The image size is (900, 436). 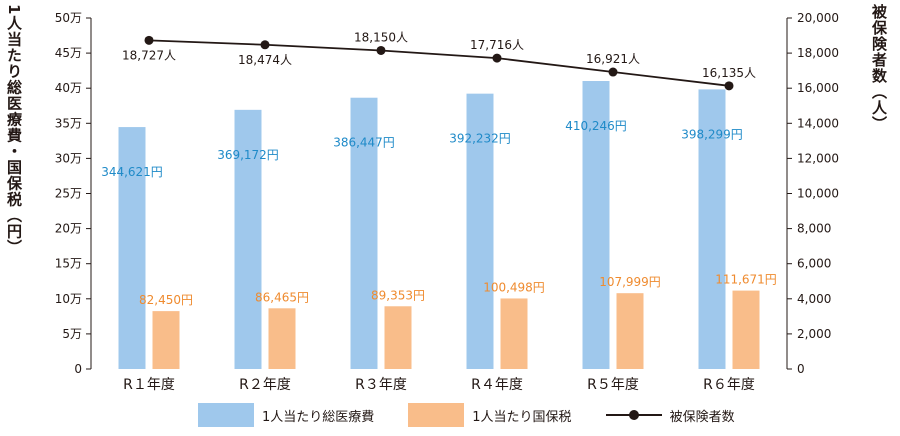 What do you see at coordinates (282, 297) in the screenshot?
I see `data-label-tax: 86,465円` at bounding box center [282, 297].